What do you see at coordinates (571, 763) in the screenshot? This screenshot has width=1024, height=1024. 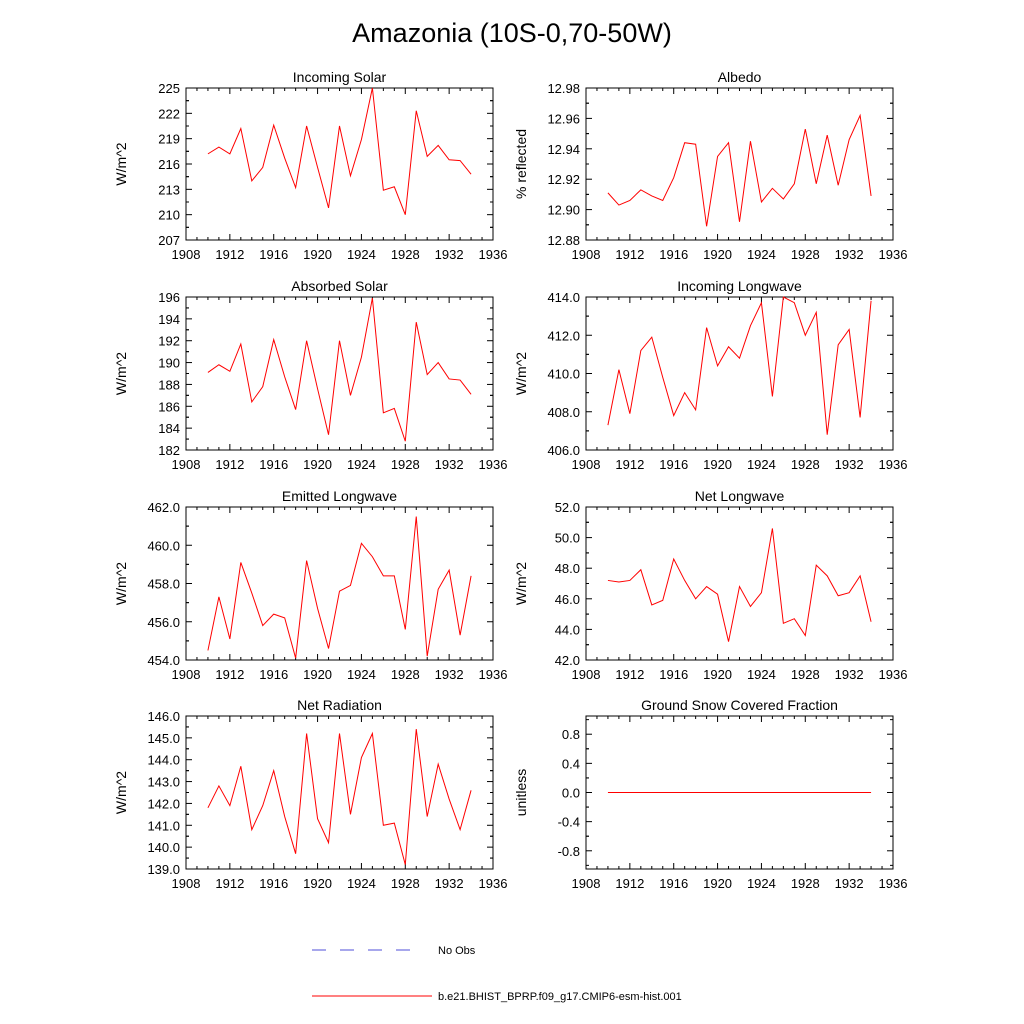 I see `y-tick-label: 0.4` at bounding box center [571, 763].